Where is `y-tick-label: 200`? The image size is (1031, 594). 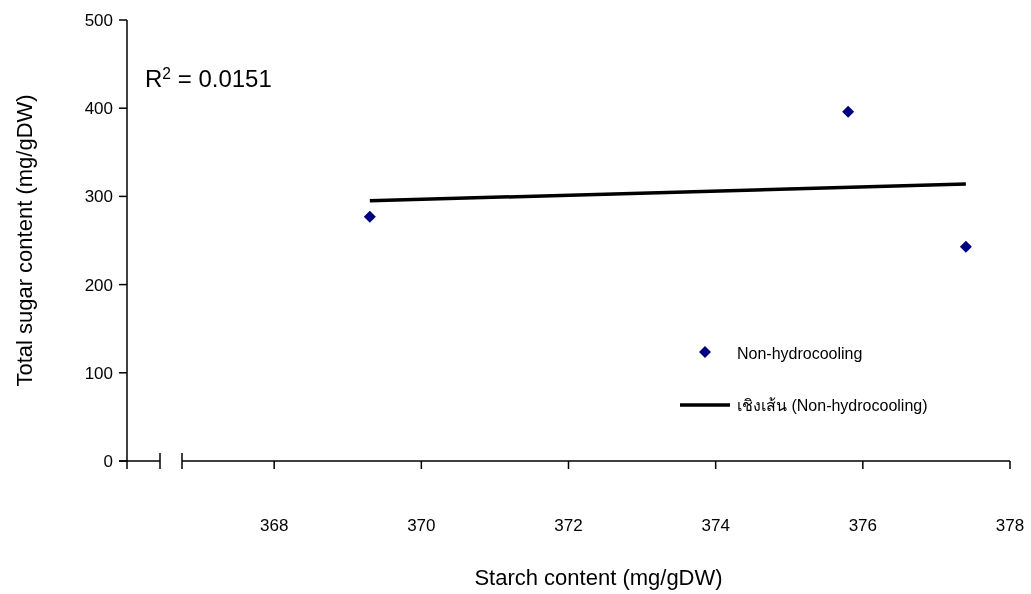
y-tick-label: 200 is located at coordinates (98, 285).